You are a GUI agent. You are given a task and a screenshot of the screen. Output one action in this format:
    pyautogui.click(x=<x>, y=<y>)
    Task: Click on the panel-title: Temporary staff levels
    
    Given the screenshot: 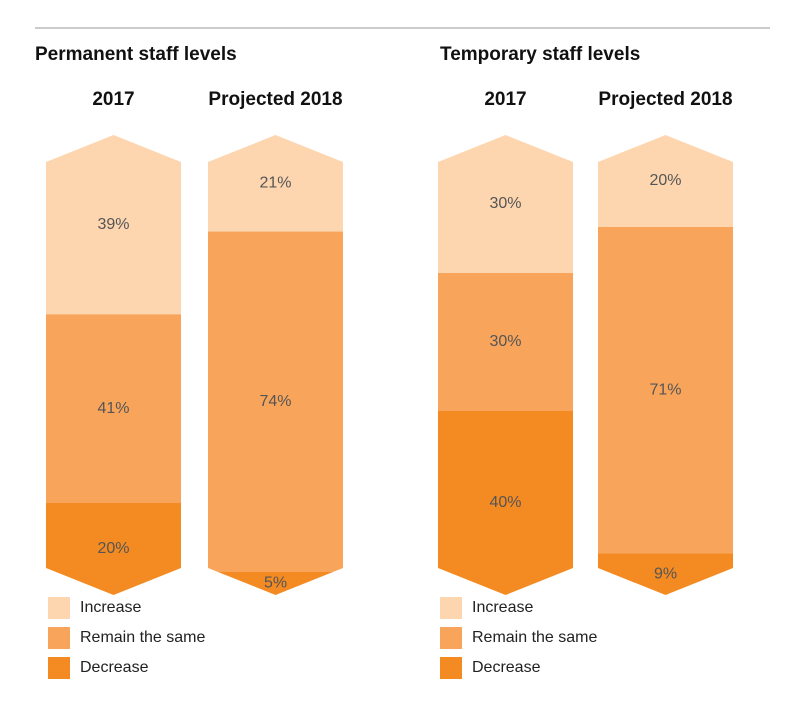 What is the action you would take?
    pyautogui.click(x=540, y=54)
    